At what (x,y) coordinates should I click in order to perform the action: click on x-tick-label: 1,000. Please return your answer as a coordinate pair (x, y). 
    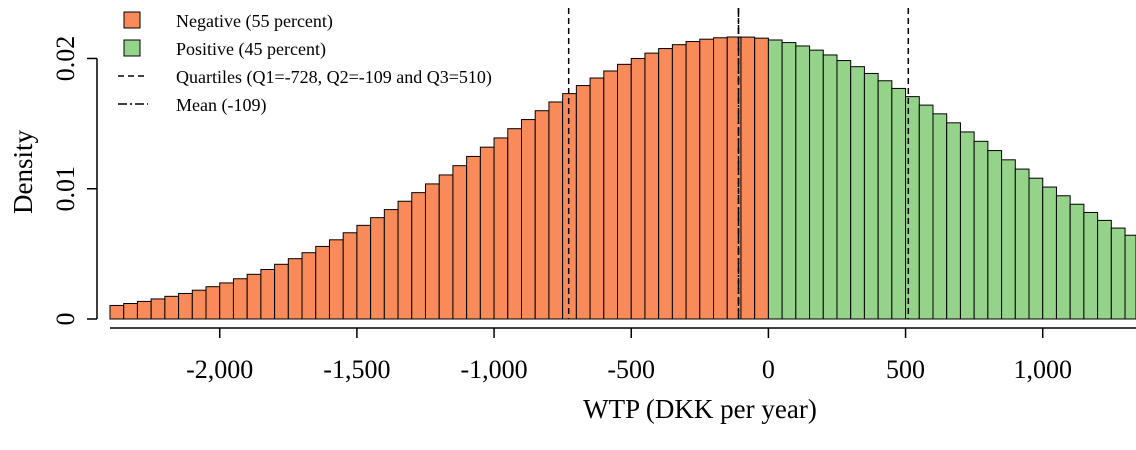
    Looking at the image, I should click on (1042, 369).